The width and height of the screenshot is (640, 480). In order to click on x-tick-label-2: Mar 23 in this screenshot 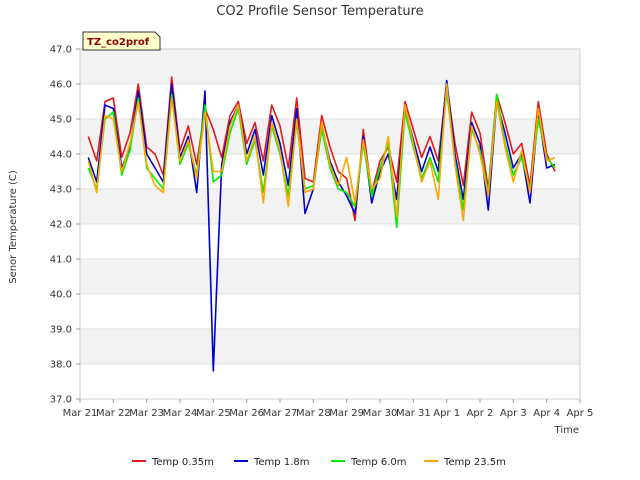, I will do `click(146, 413)`.